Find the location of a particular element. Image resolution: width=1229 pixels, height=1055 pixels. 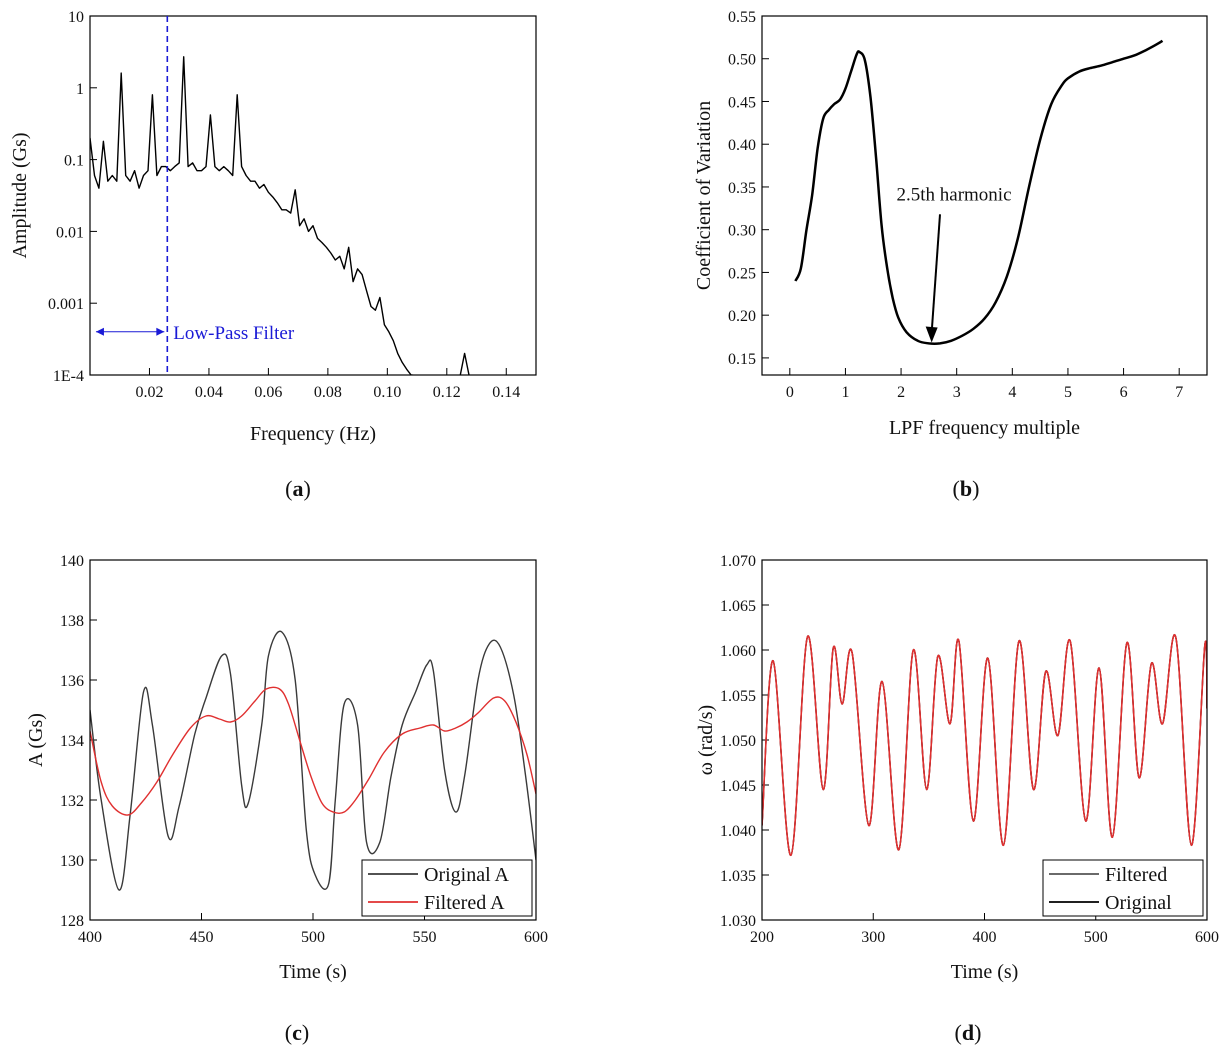

y-tick-label: 1.055 is located at coordinates (738, 696).